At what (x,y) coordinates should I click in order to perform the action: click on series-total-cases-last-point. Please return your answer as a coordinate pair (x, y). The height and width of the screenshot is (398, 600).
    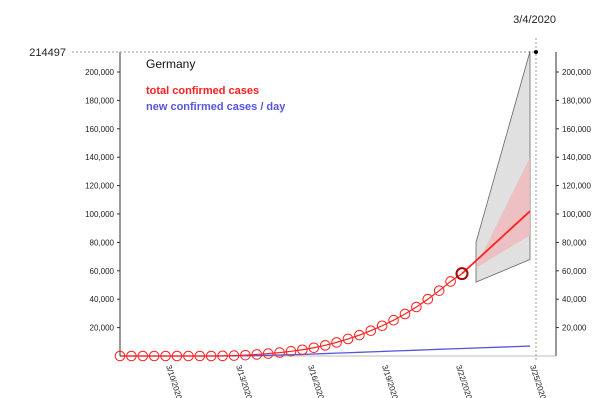
    Looking at the image, I should click on (462, 274).